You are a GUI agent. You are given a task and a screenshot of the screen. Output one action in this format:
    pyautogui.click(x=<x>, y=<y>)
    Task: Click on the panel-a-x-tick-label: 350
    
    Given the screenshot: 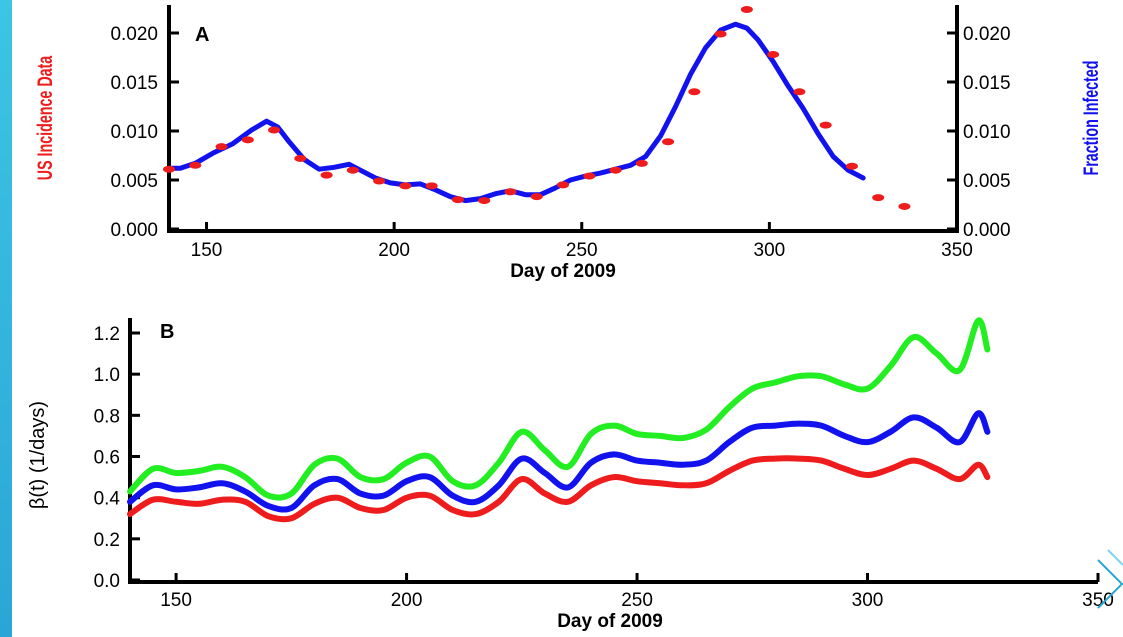 What is the action you would take?
    pyautogui.click(x=957, y=250)
    